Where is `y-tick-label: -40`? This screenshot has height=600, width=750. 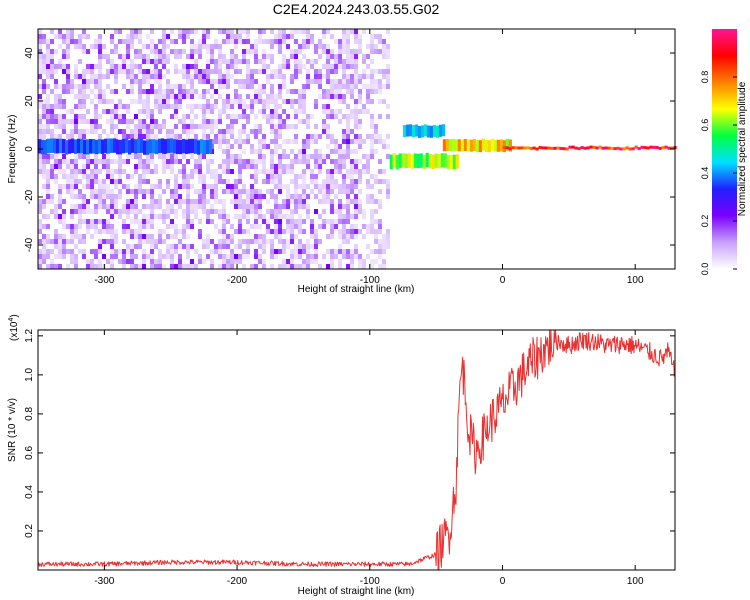
y-tick-label: -40 is located at coordinates (29, 244).